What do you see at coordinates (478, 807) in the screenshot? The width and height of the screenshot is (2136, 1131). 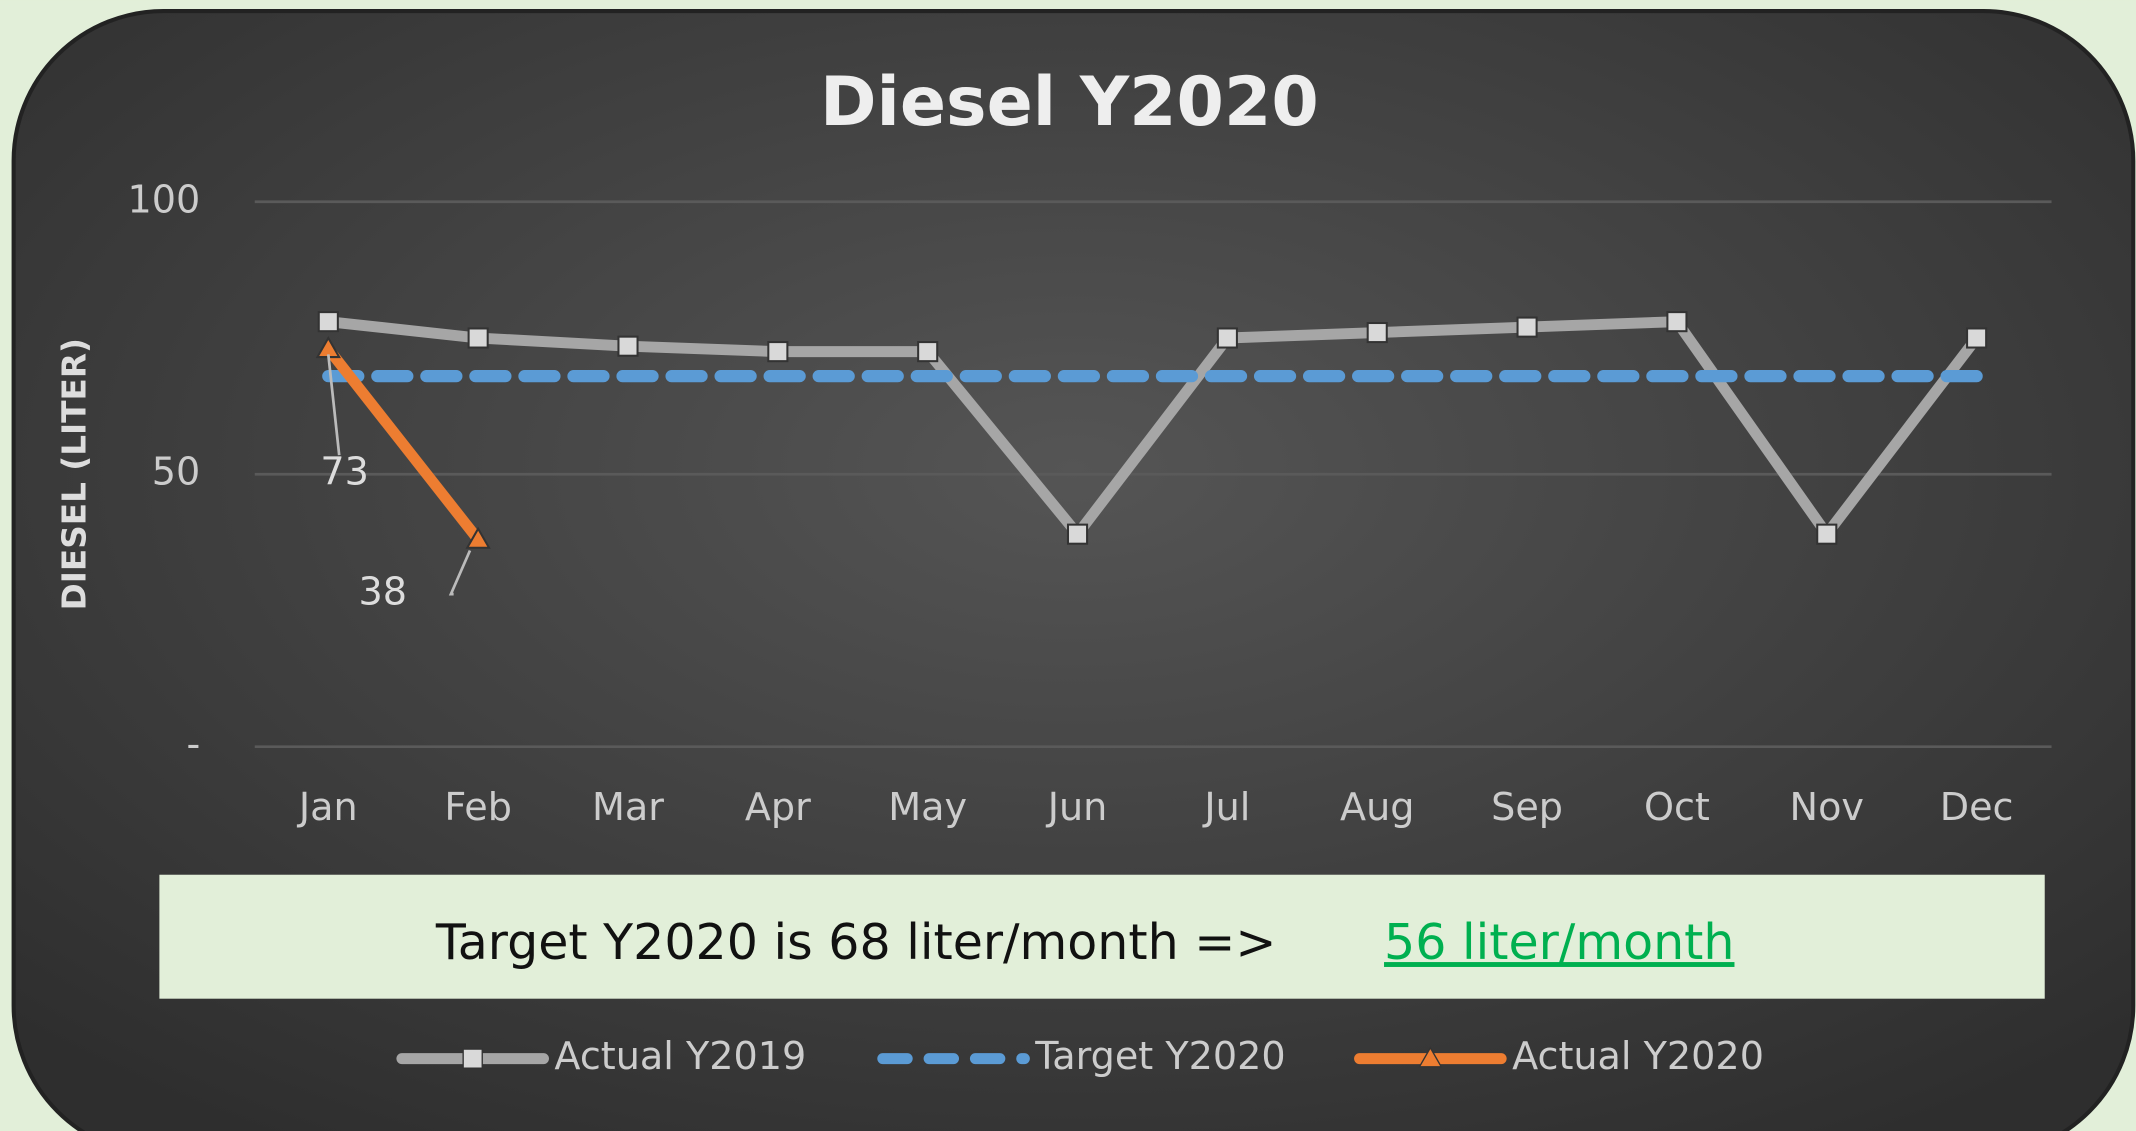 I see `x-tick-label: Feb` at bounding box center [478, 807].